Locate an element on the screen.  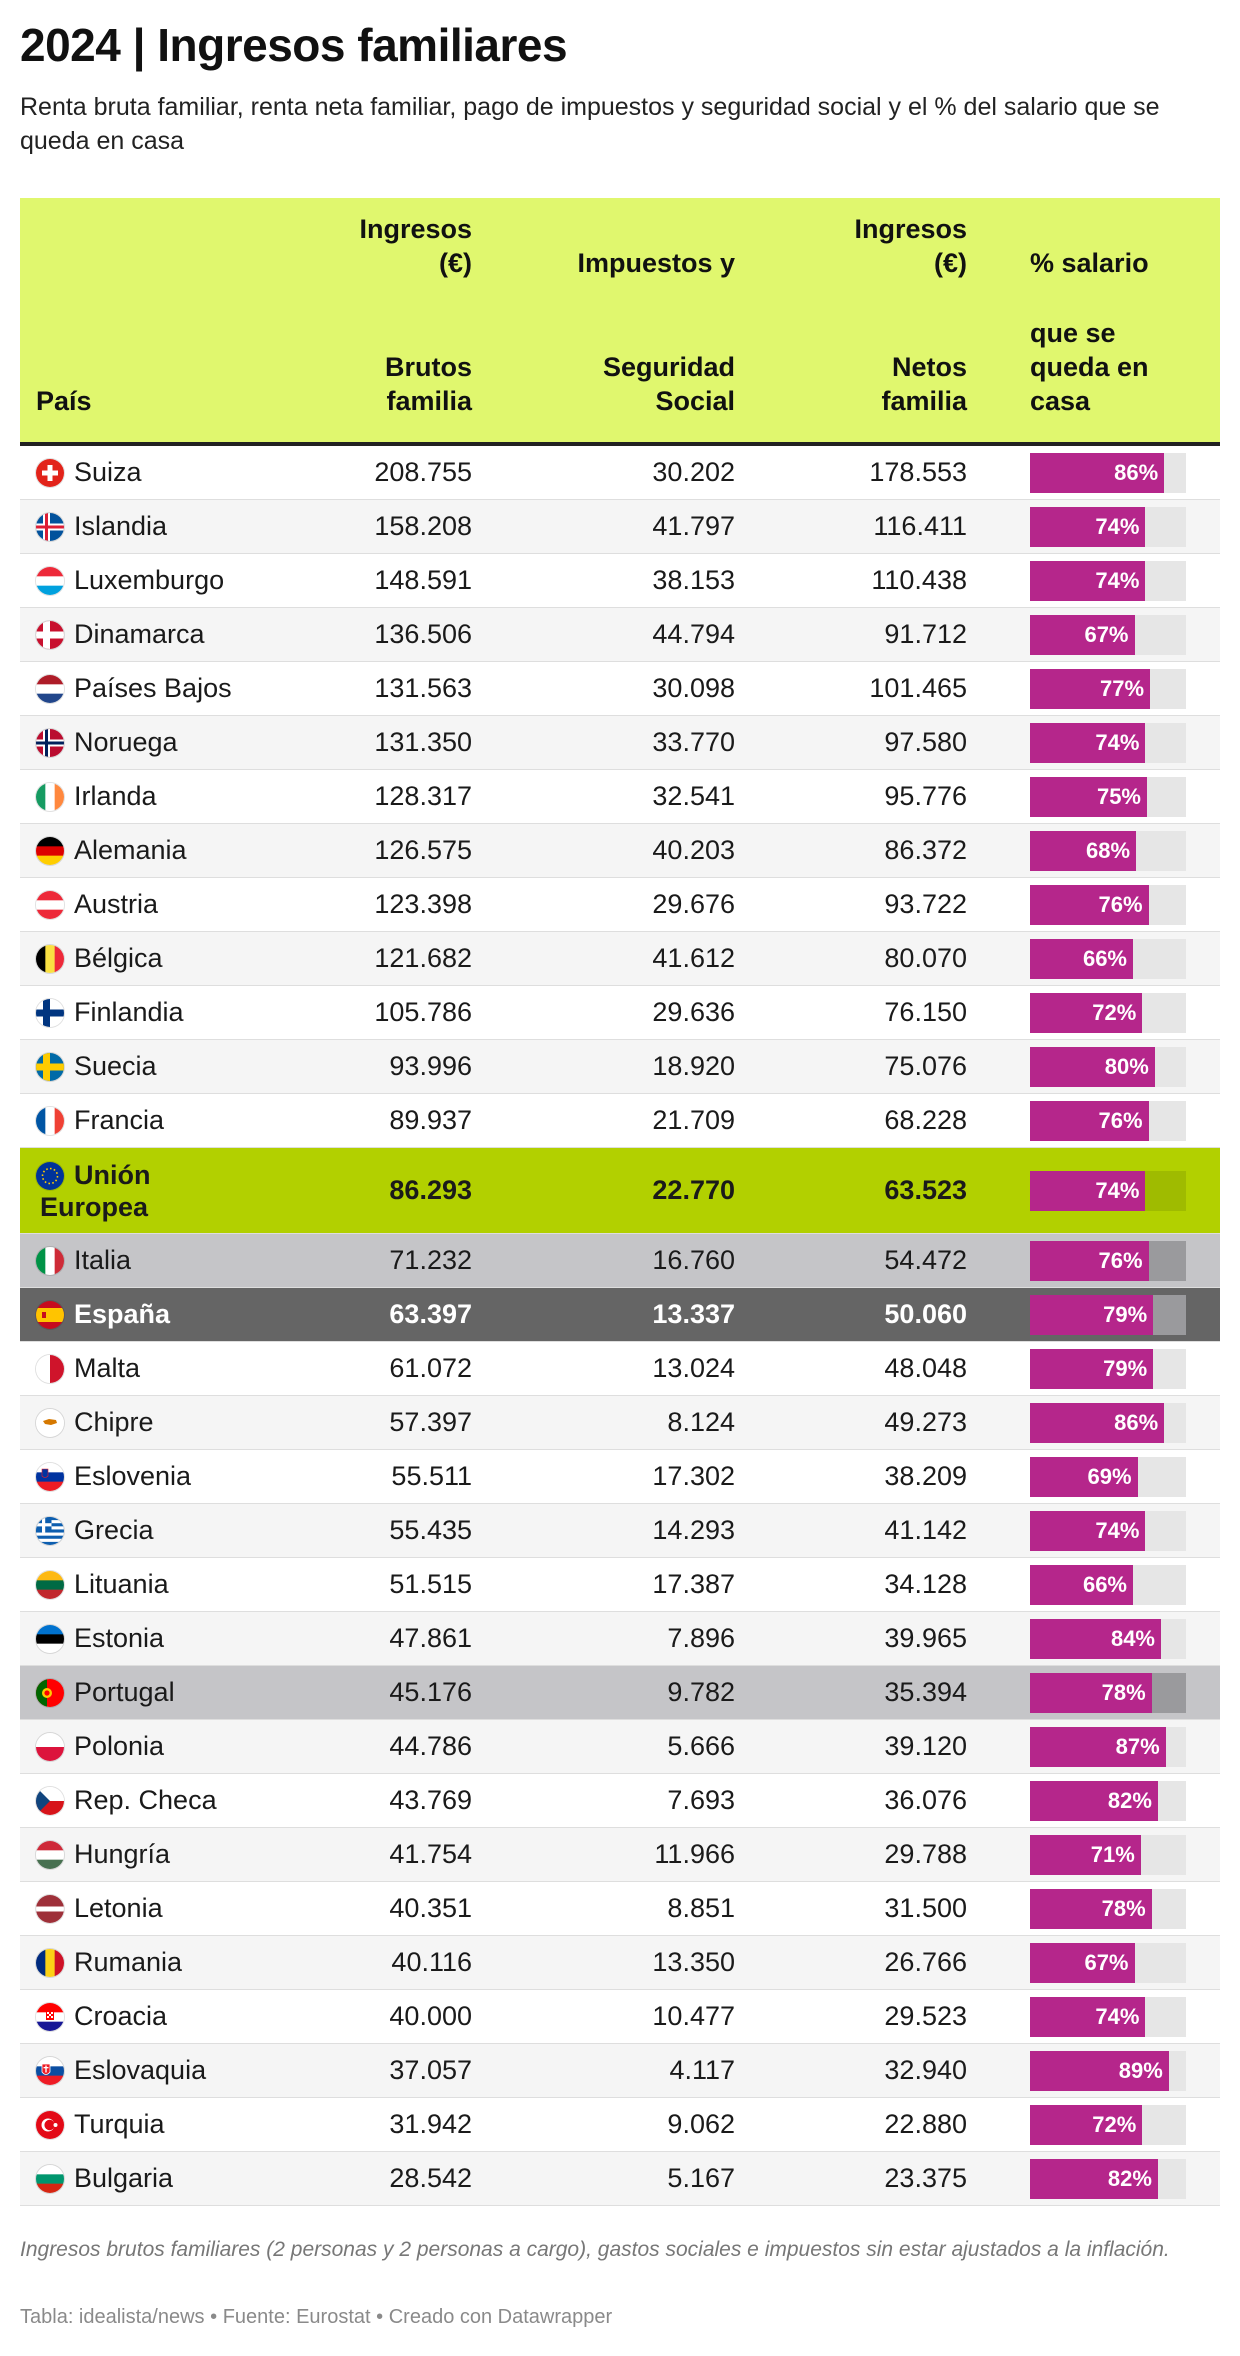
source-label: Tabla: idealista/news is located at coordinates (112, 2317).